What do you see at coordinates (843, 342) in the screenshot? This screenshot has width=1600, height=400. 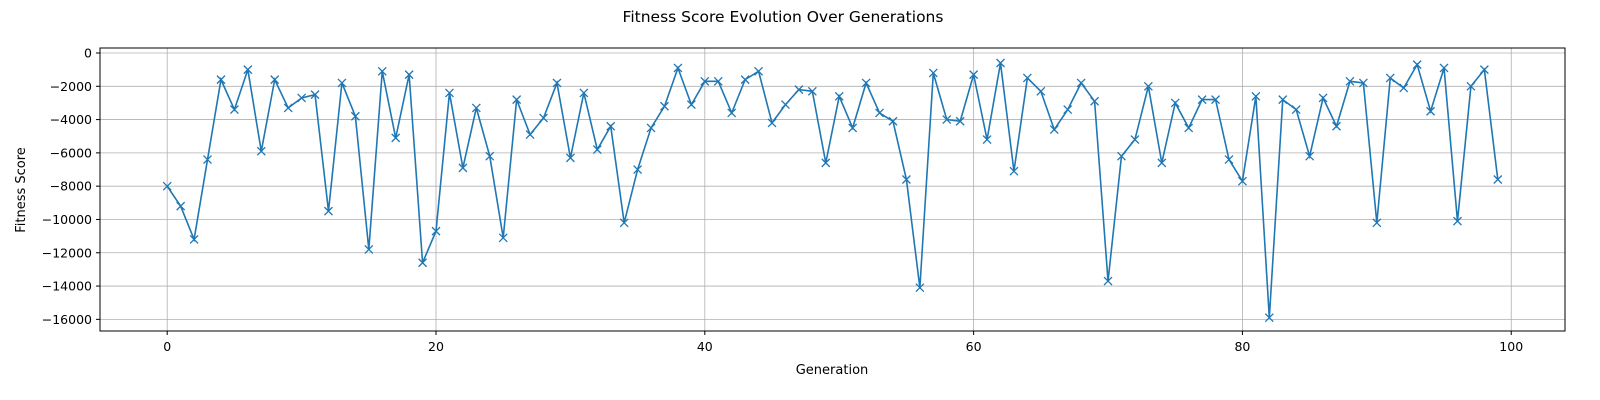 I see `x-axis-ticks: 0 20 40 60 80 100` at bounding box center [843, 342].